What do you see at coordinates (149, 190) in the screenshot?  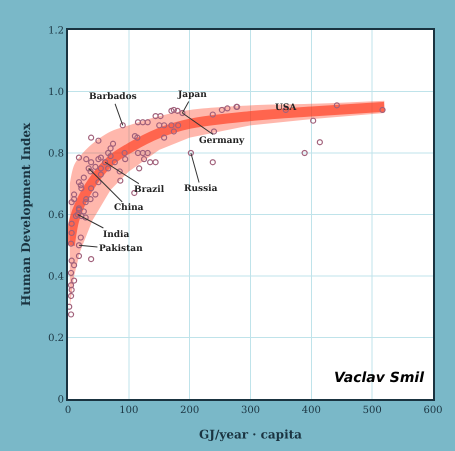 I see `annotation: Brazil` at bounding box center [149, 190].